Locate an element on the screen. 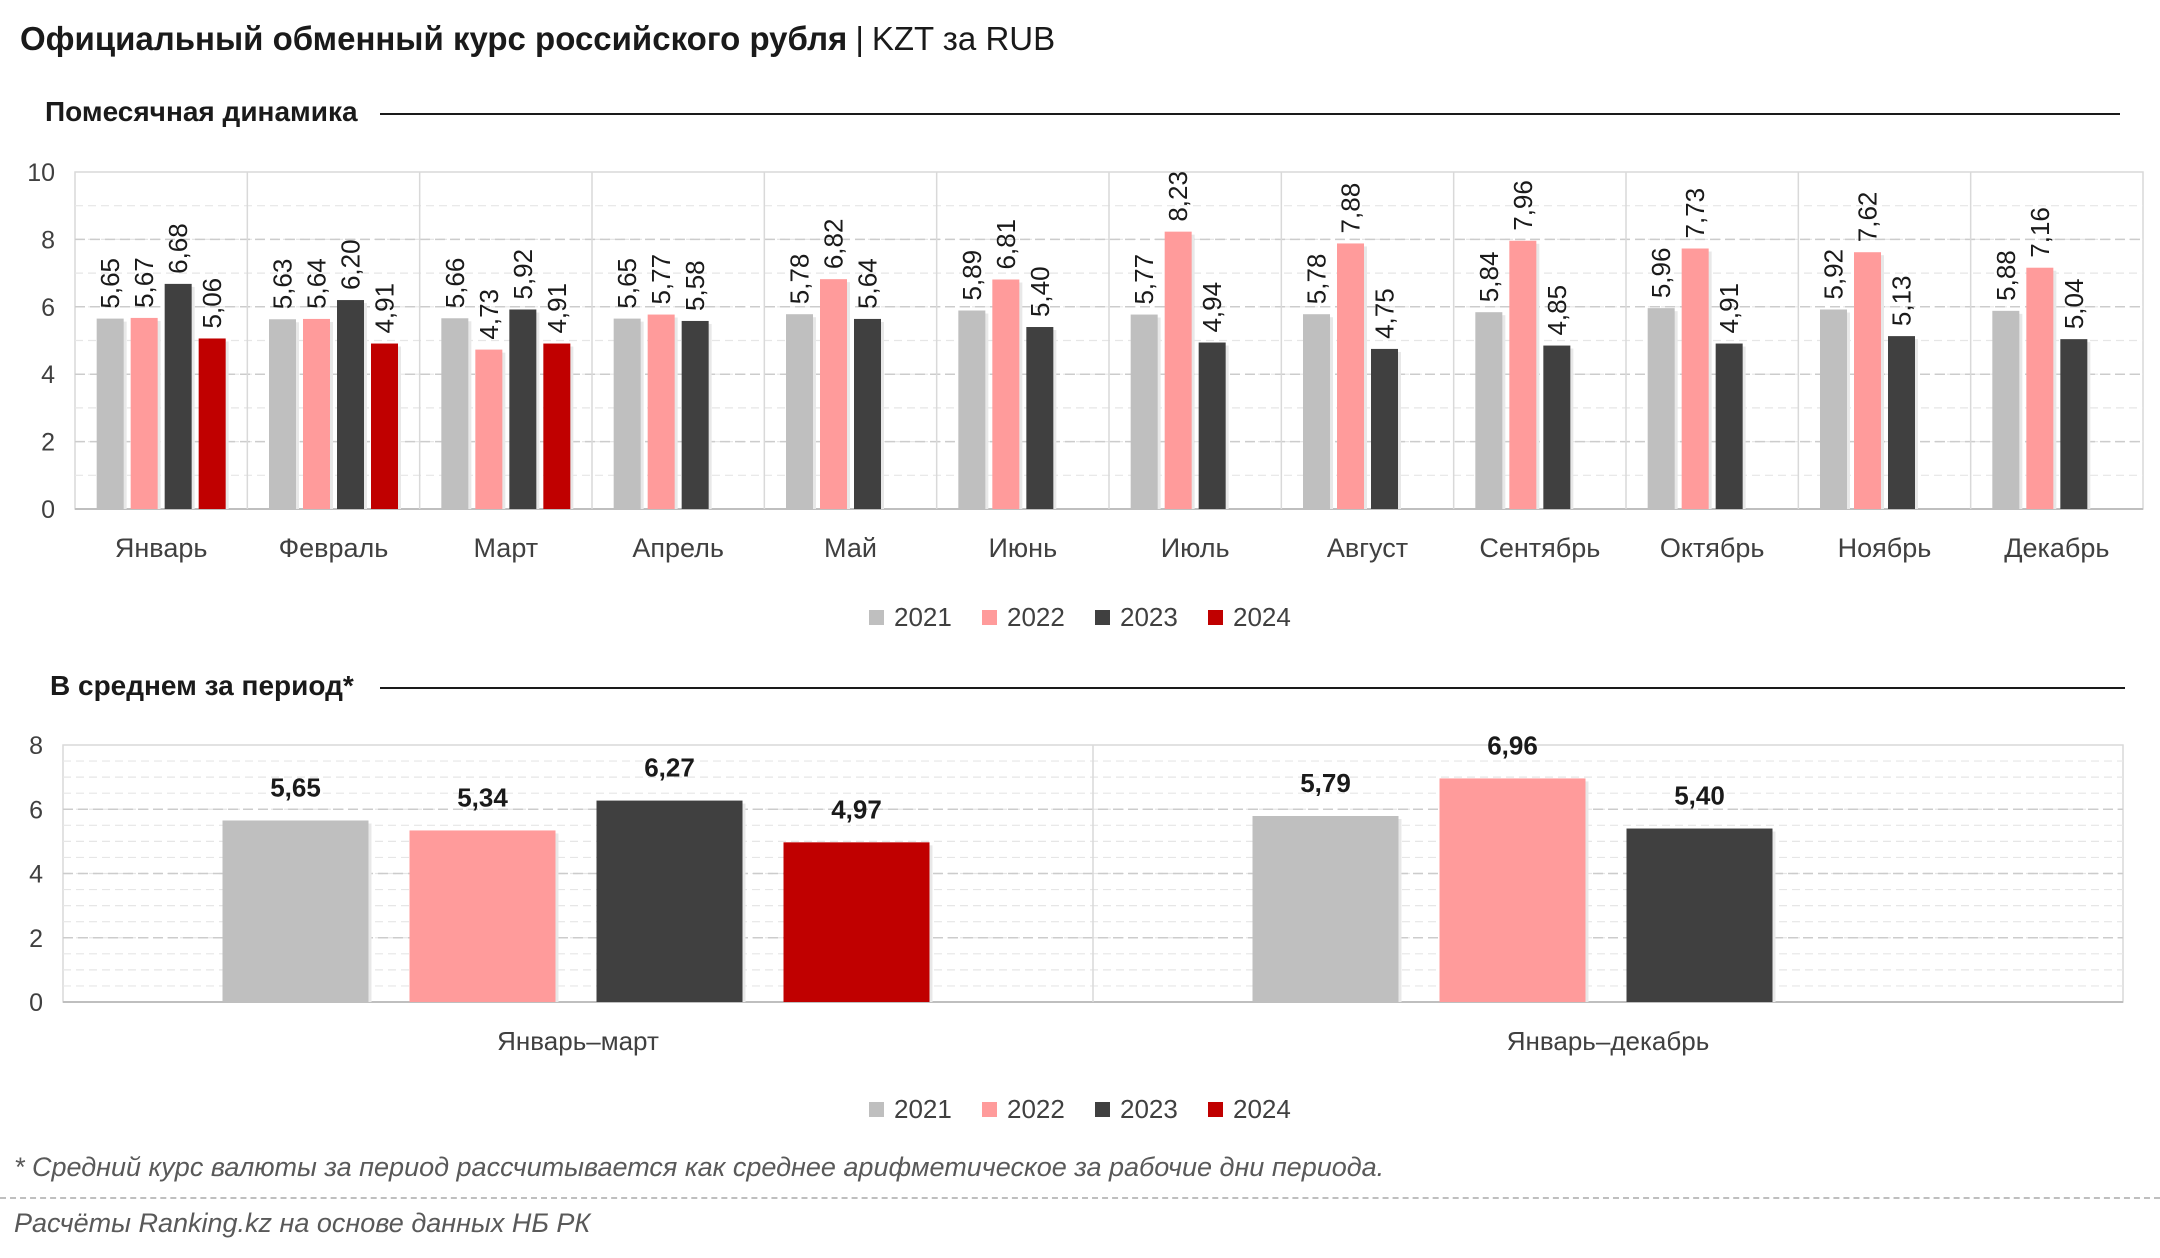 The width and height of the screenshot is (2160, 1258). chart2-y-tick-label: 2 is located at coordinates (36, 939).